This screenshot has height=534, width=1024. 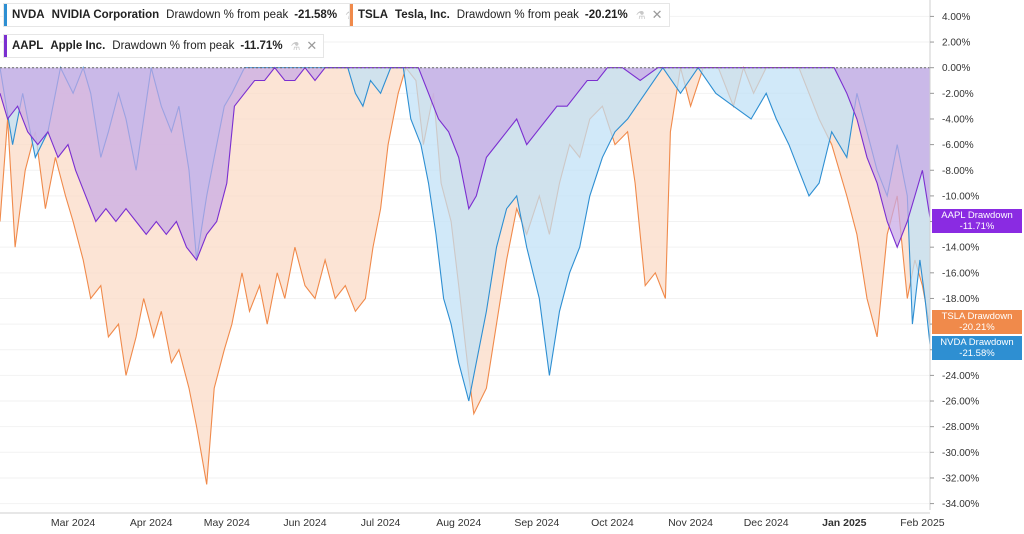 What do you see at coordinates (316, 15) in the screenshot?
I see `legend-nvda-value: -21.58%` at bounding box center [316, 15].